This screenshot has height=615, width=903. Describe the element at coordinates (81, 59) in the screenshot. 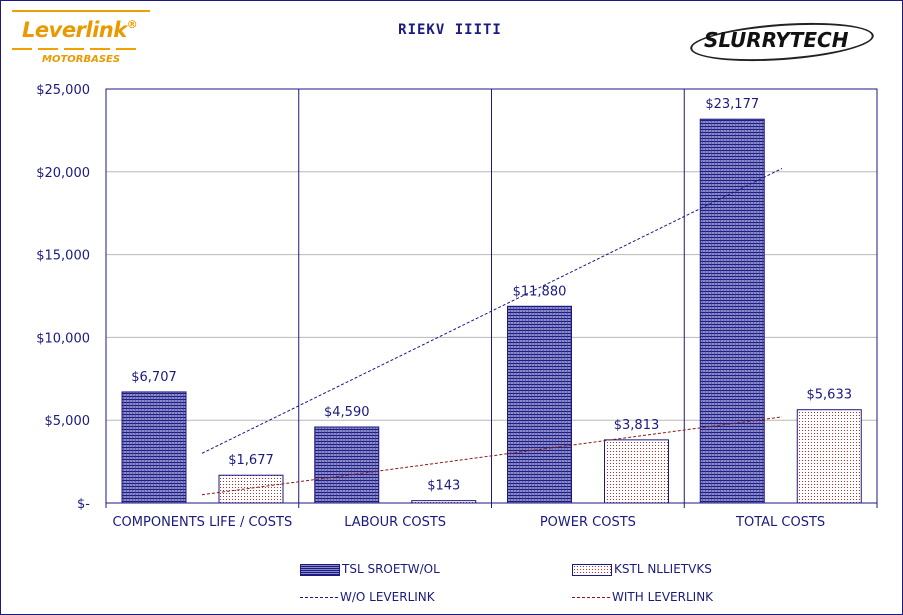

I see `logo-subtitle: MOTORBASES` at that location.